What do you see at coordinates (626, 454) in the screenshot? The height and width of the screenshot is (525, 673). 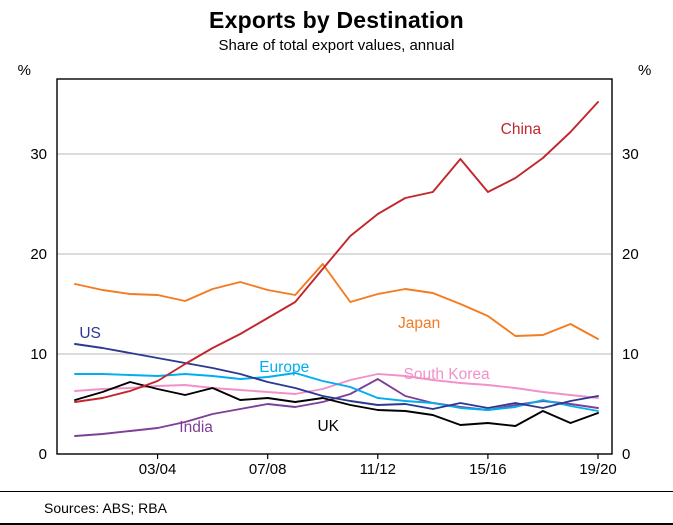 I see `y-tick-label-right: 0` at bounding box center [626, 454].